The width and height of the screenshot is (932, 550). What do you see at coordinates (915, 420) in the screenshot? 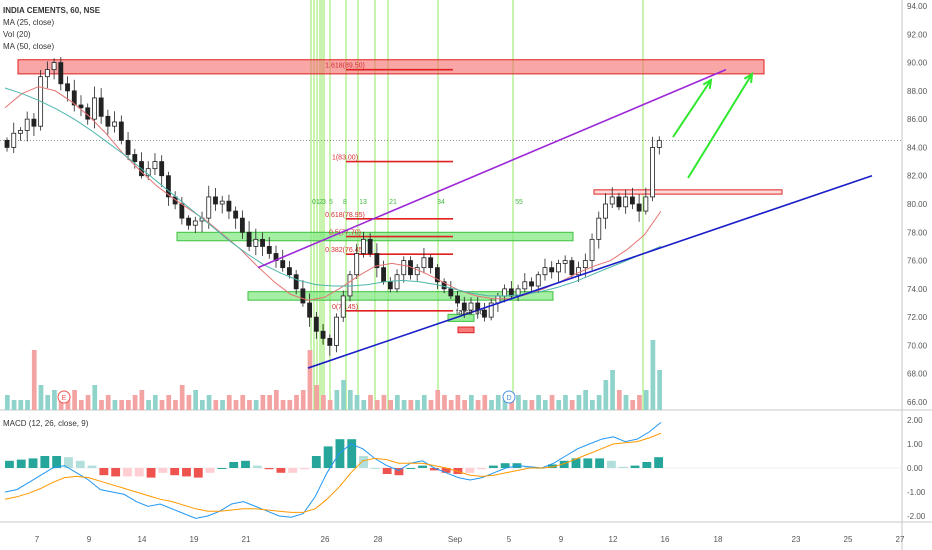
I see `macd-tick-label: 2.00` at bounding box center [915, 420].